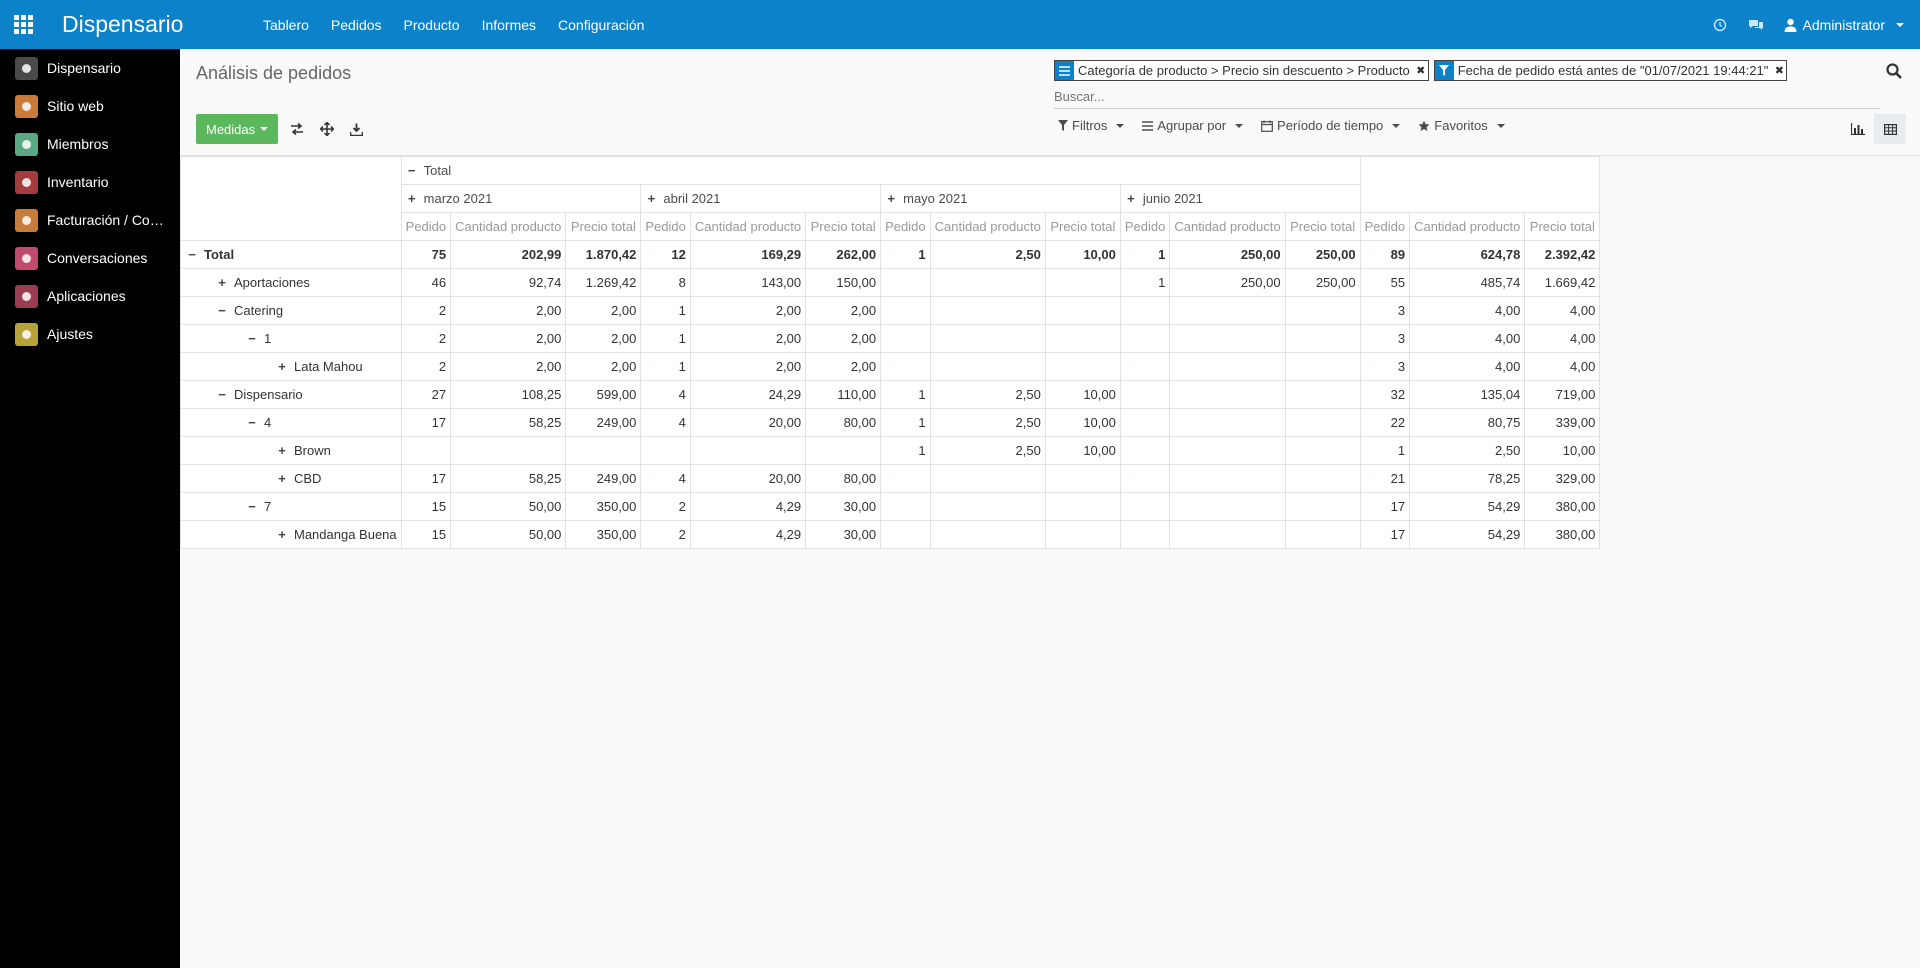 This screenshot has height=968, width=1920. Describe the element at coordinates (1467, 394) in the screenshot. I see `pivot-cell: 135,04` at that location.